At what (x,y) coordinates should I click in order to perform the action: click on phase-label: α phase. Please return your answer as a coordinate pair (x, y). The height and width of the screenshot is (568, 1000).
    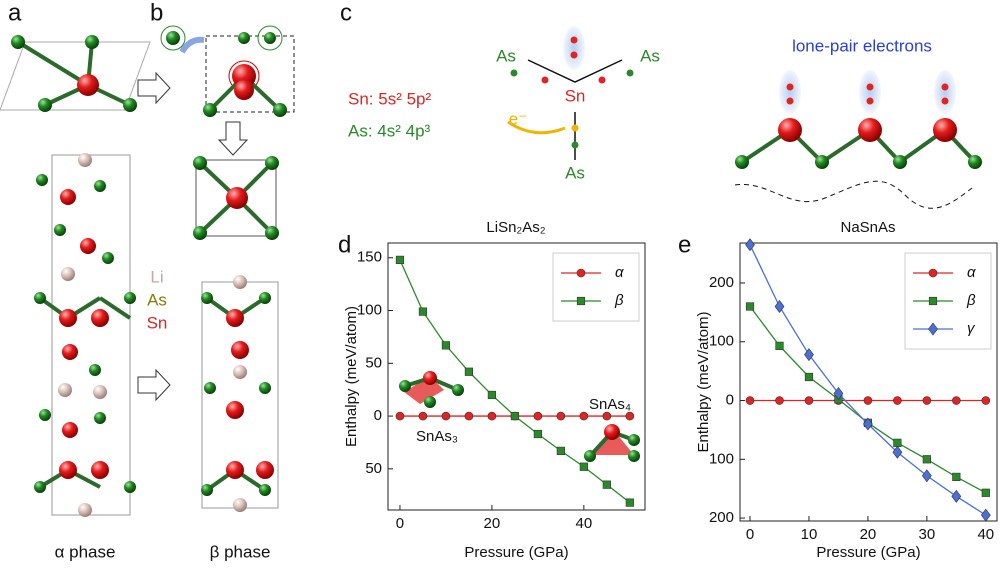
    Looking at the image, I should click on (85, 551).